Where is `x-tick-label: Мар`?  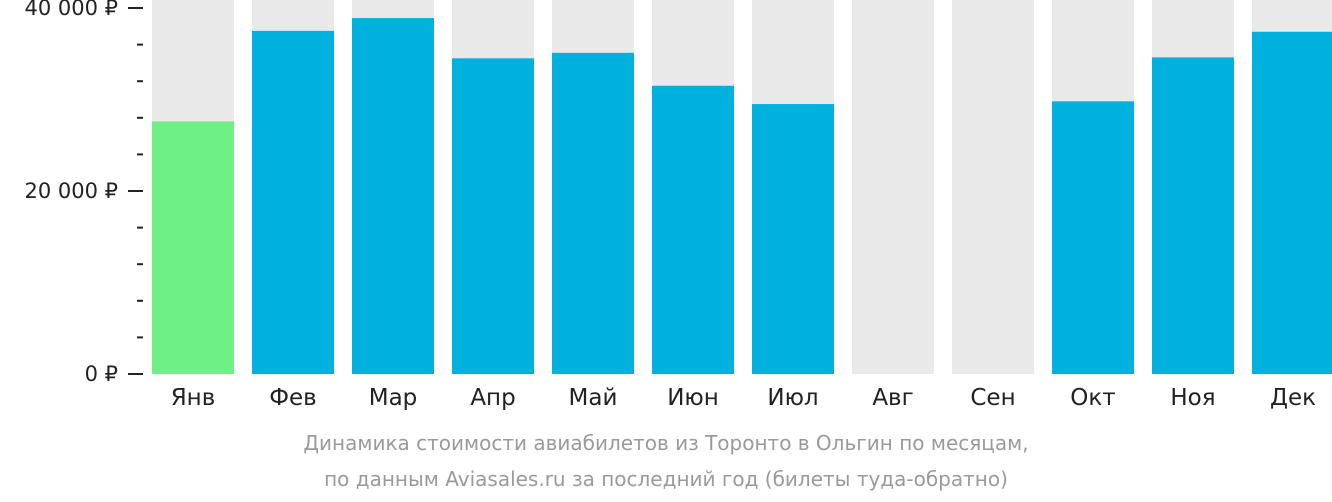 x-tick-label: Мар is located at coordinates (393, 398).